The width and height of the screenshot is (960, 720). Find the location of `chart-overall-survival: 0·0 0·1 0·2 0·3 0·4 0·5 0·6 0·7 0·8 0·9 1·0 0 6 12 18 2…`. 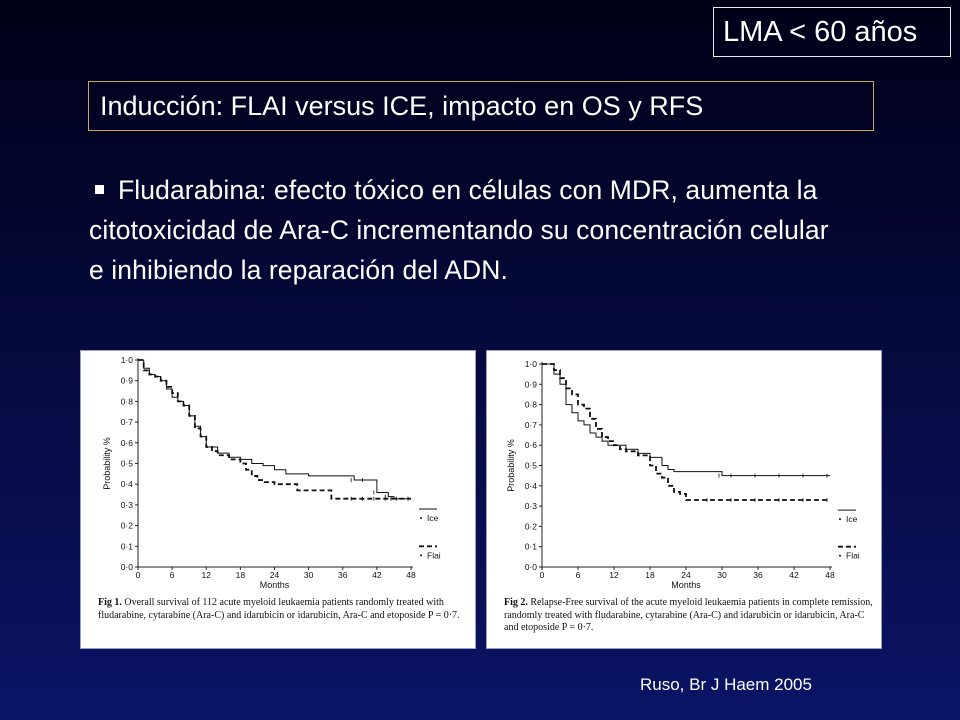

chart-overall-survival: 0·0 0·1 0·2 0·3 0·4 0·5 0·6 0·7 0·8 0·9 1·0 0 6 12 18 2… is located at coordinates (271, 472).